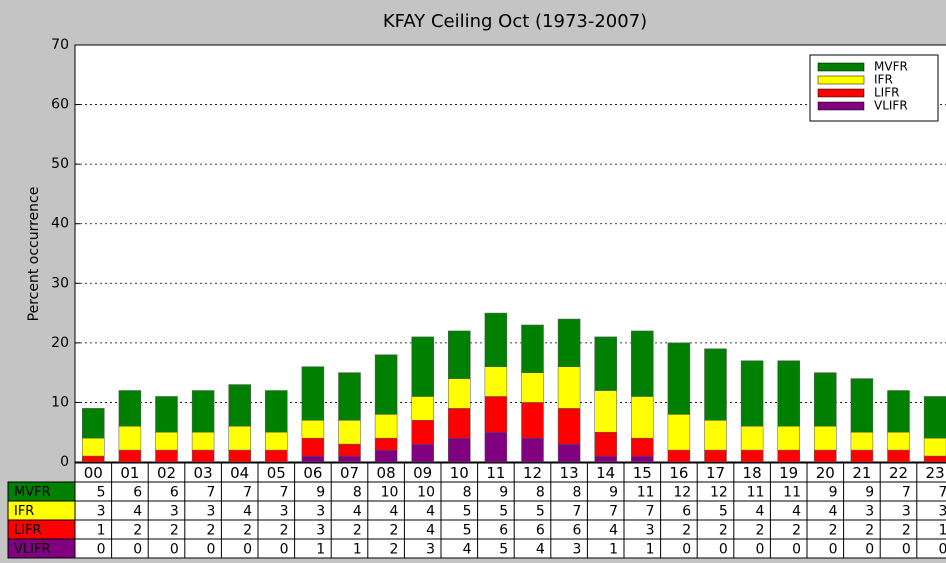 The height and width of the screenshot is (563, 946). What do you see at coordinates (64, 462) in the screenshot?
I see `y-tick-label: 0` at bounding box center [64, 462].